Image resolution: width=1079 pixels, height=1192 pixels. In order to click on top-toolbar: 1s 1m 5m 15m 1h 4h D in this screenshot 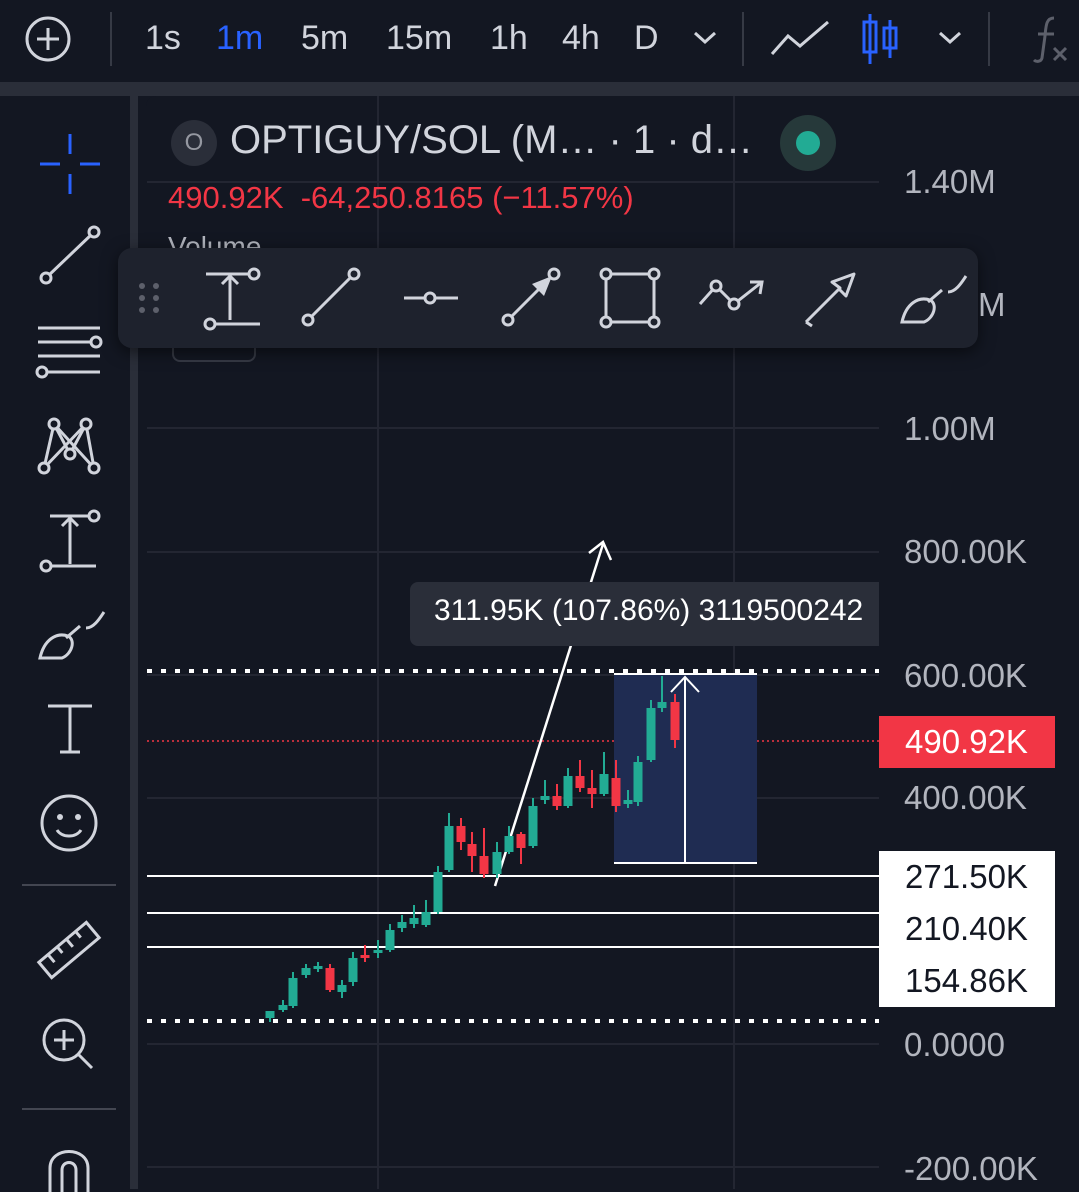, I will do `click(539, 41)`.